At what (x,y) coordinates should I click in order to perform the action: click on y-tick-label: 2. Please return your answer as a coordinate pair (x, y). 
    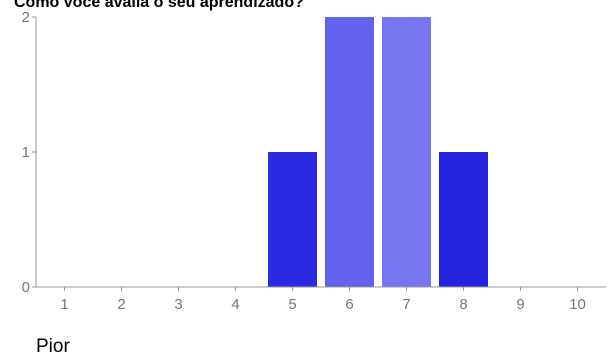
    Looking at the image, I should click on (26, 17).